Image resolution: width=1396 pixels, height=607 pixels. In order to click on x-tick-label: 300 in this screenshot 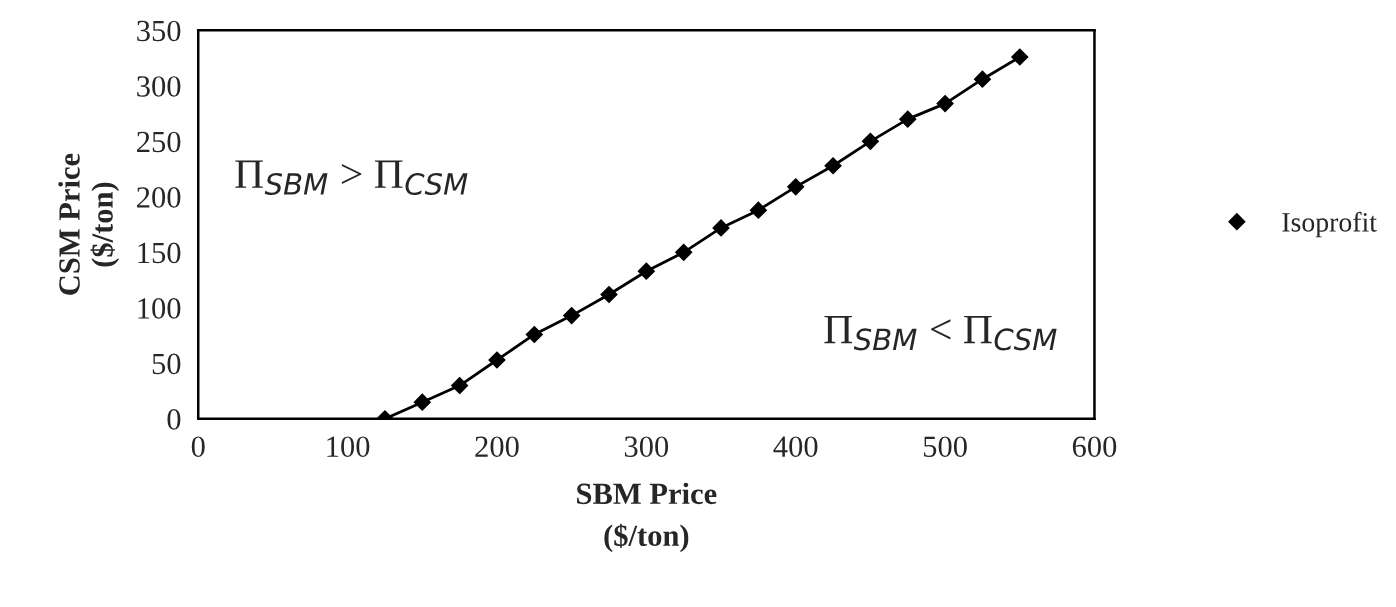, I will do `click(646, 446)`.